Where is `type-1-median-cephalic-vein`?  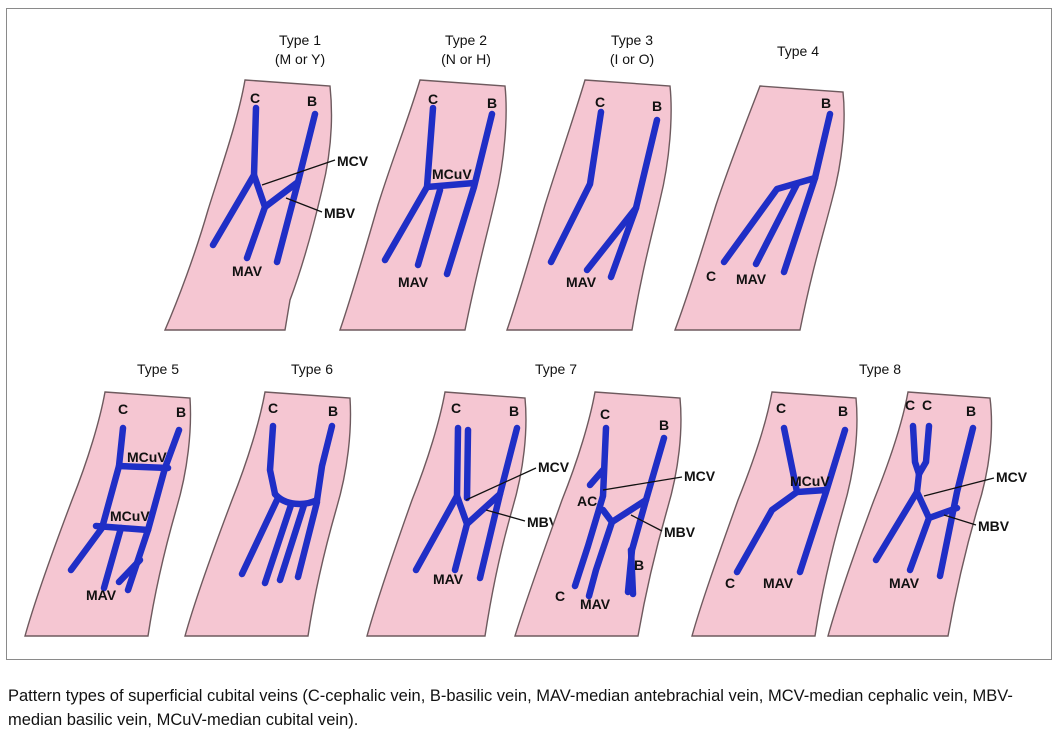 type-1-median-cephalic-vein is located at coordinates (259, 191).